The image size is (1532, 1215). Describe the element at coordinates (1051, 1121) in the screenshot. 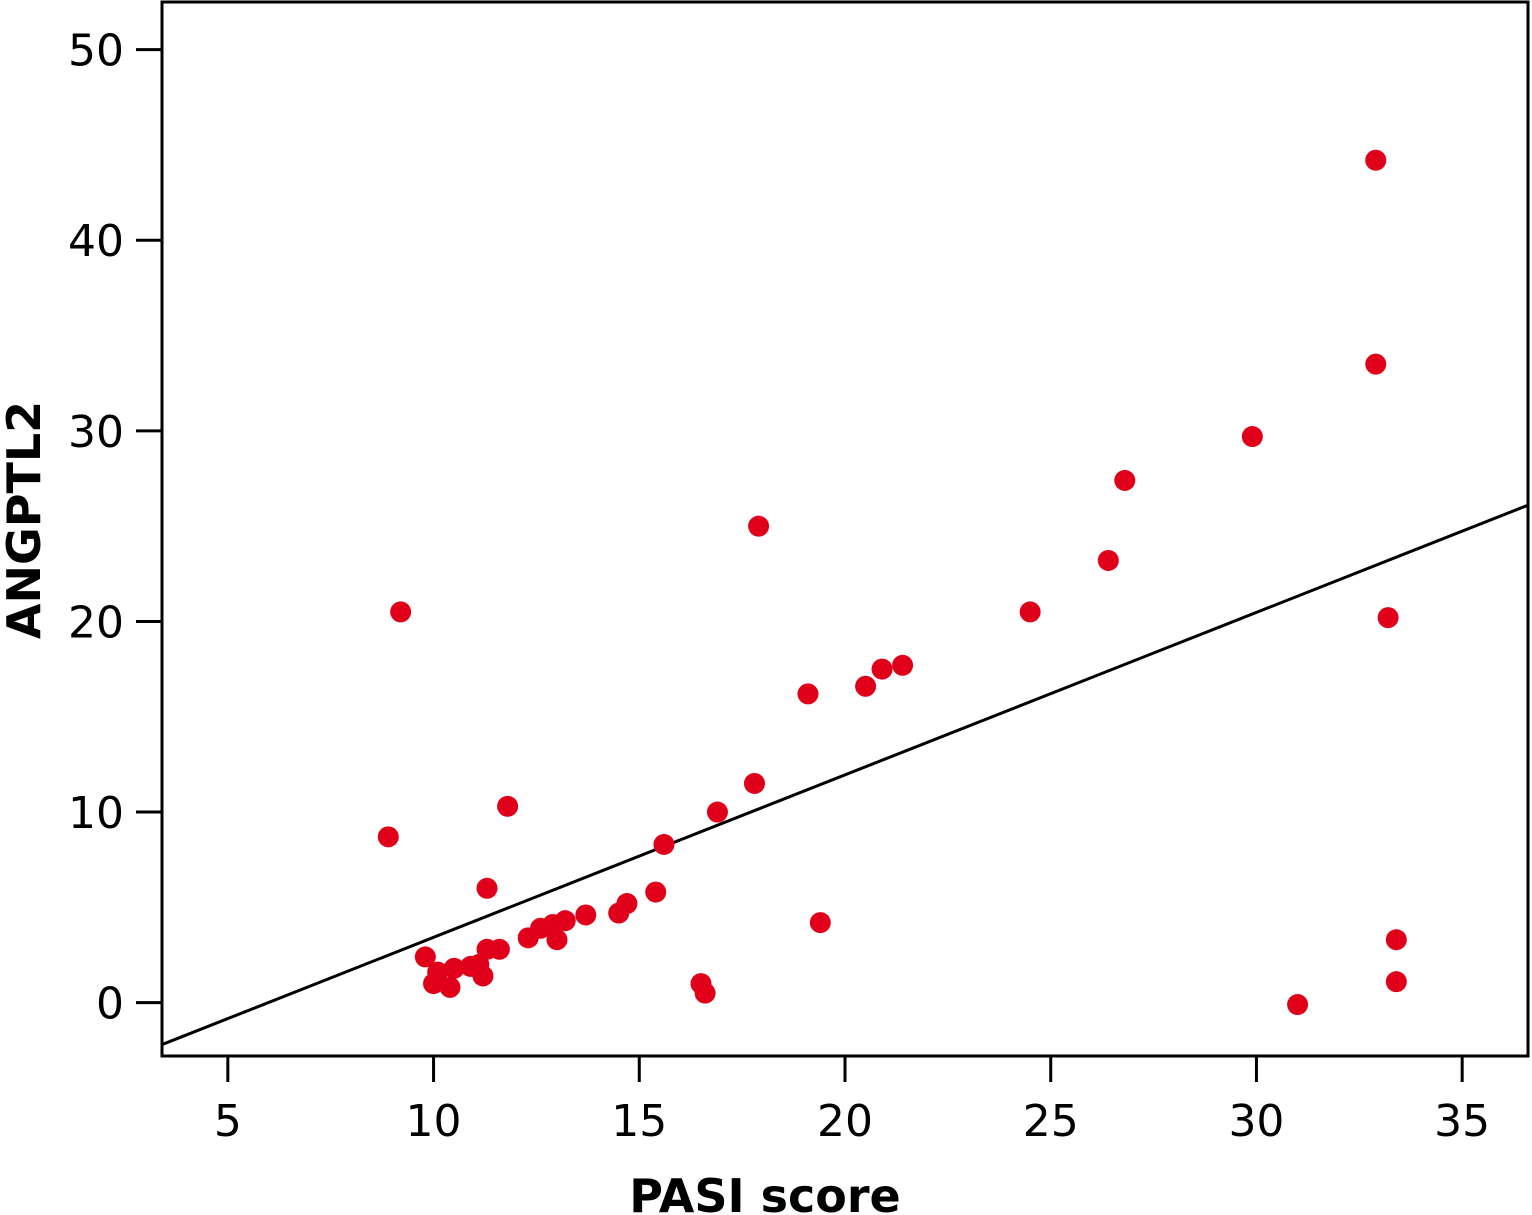

I see `x-tick-label: 25` at that location.